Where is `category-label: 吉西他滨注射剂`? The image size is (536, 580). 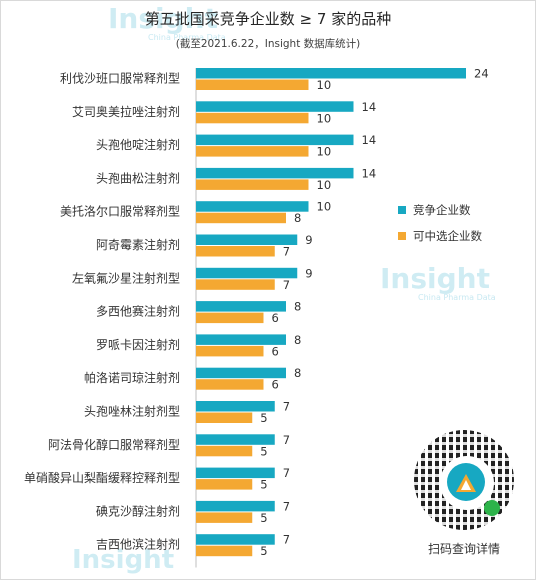 category-label: 吉西他滨注射剂 is located at coordinates (138, 544).